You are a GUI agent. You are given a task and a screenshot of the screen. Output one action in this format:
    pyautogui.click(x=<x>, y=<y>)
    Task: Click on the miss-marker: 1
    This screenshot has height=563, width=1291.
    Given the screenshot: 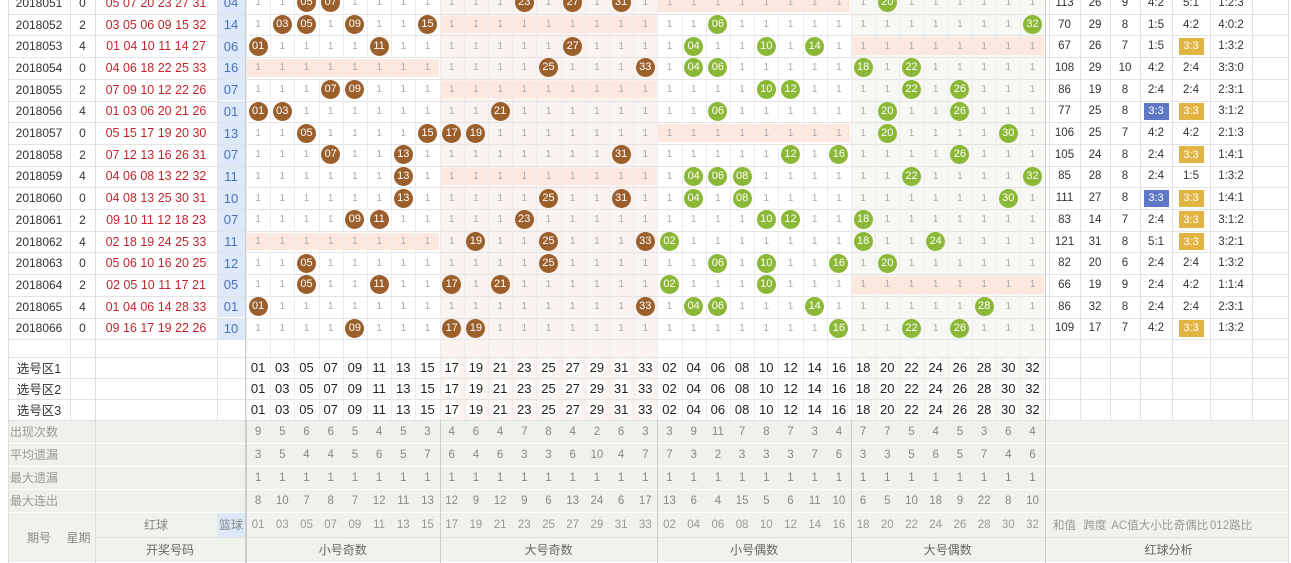 What is the action you would take?
    pyautogui.click(x=766, y=68)
    